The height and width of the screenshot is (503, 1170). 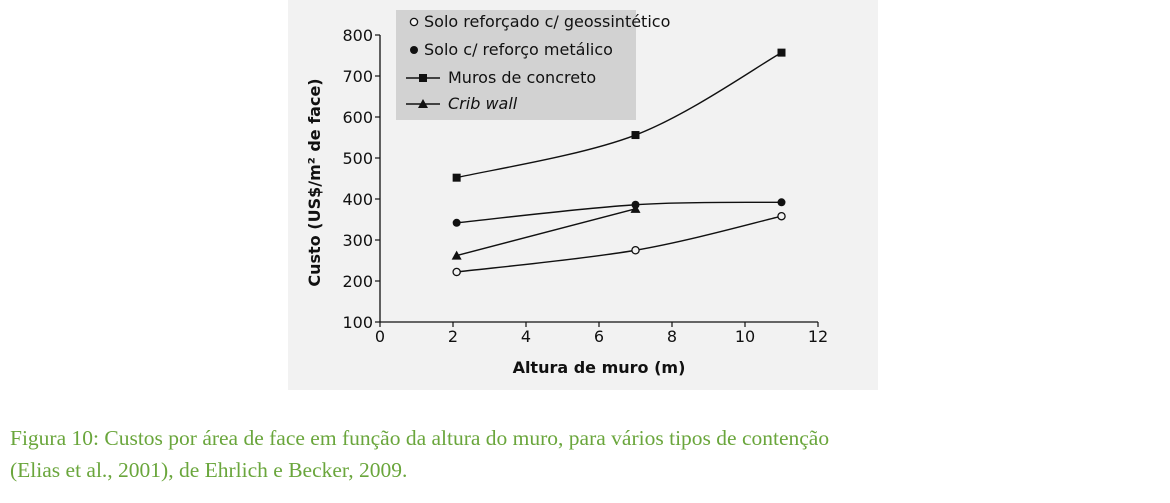 What do you see at coordinates (522, 77) in the screenshot?
I see `legend-label-2: Muros de concreto` at bounding box center [522, 77].